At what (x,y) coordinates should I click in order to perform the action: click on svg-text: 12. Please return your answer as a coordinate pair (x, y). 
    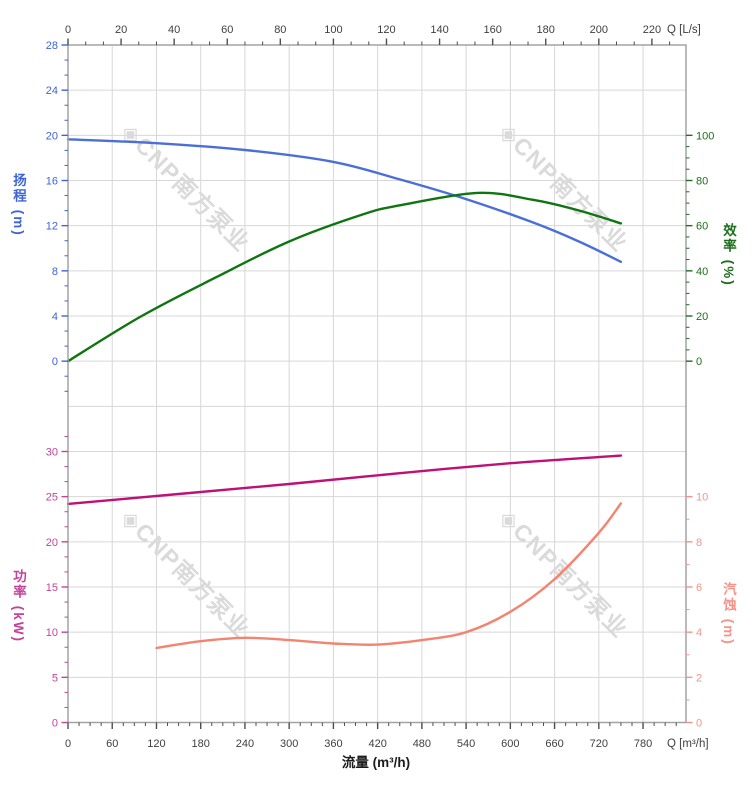
    Looking at the image, I should click on (52, 227).